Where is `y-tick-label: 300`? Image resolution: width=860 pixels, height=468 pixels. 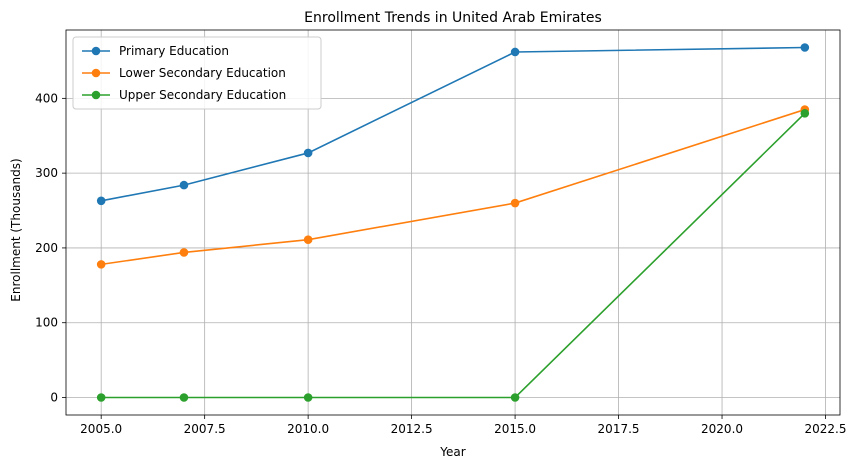
y-tick-label: 300 is located at coordinates (46, 173).